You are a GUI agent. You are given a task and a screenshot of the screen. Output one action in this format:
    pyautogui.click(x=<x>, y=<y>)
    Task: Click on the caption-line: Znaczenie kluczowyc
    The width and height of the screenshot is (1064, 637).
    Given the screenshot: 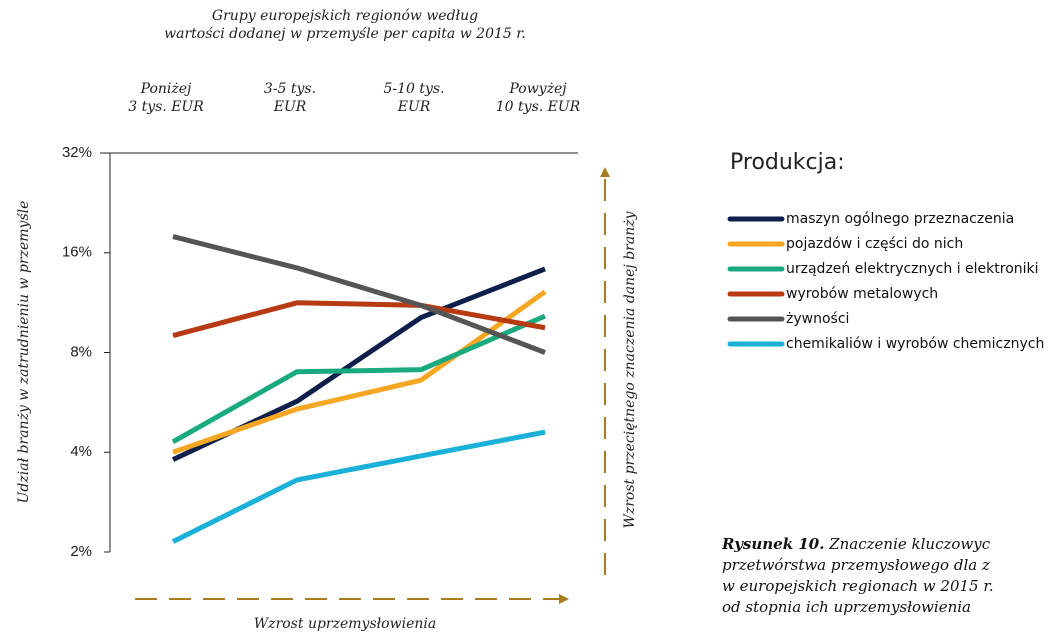 What is the action you would take?
    pyautogui.click(x=910, y=544)
    